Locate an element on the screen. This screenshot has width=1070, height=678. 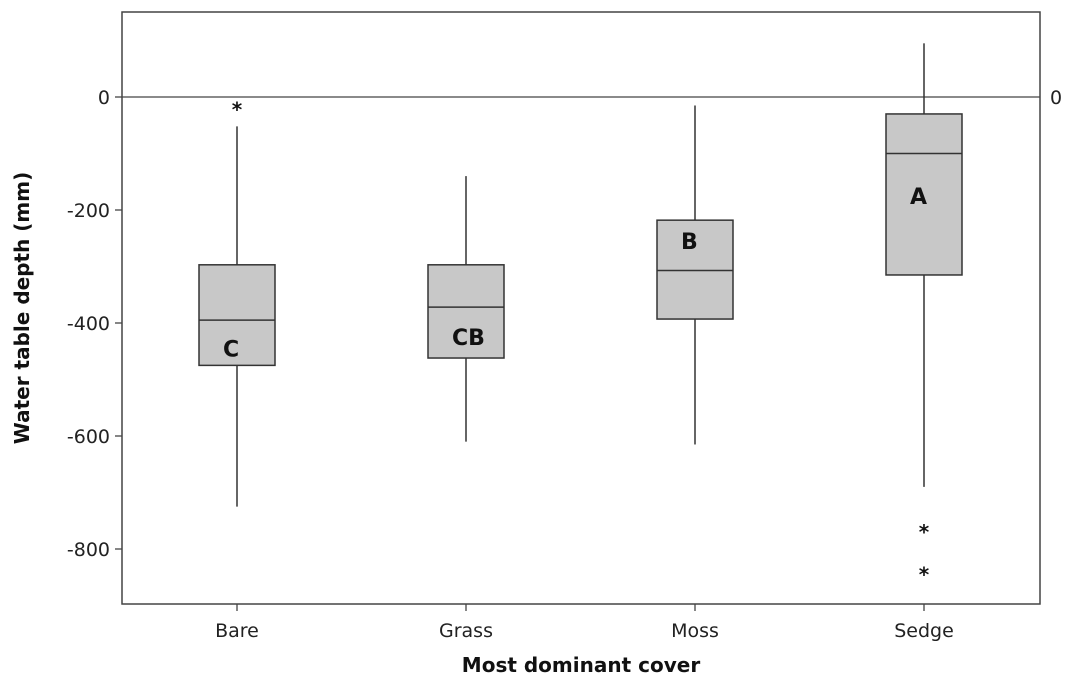
group-letter-sedge: A is located at coordinates (918, 197).